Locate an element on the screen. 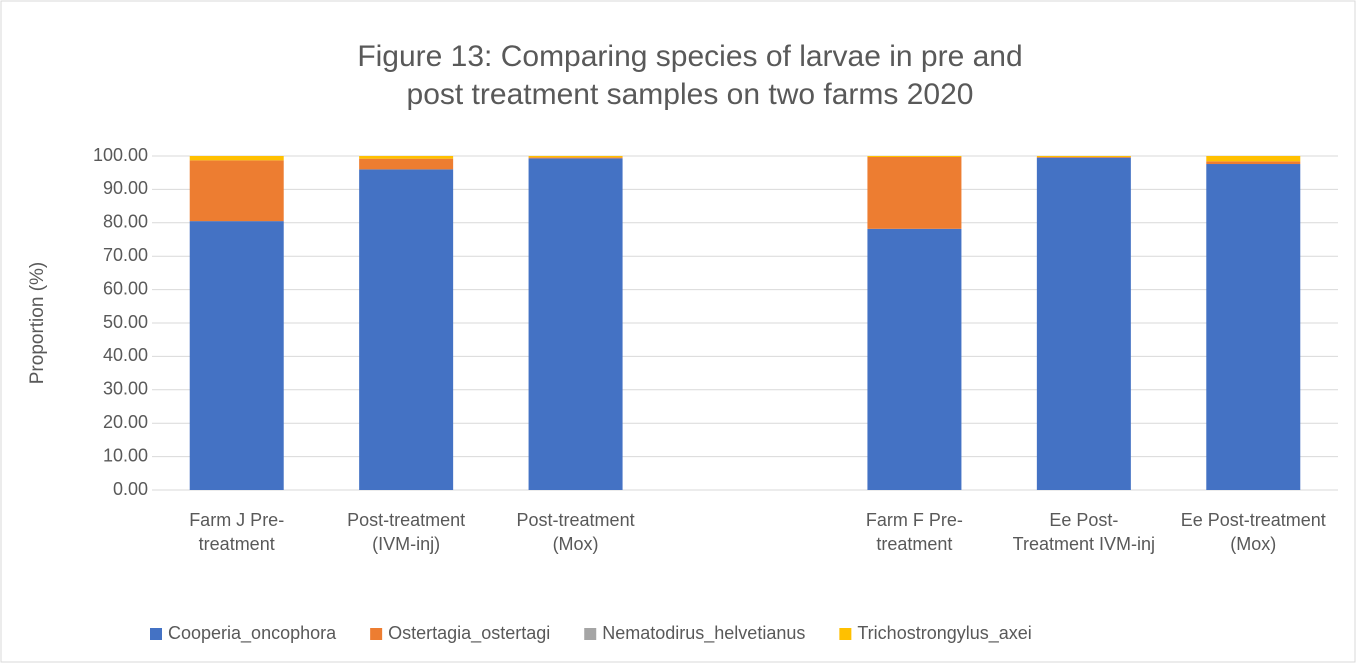 Image resolution: width=1357 pixels, height=664 pixels. x-tick-label: Ee Post-Treatment IVM-inj is located at coordinates (1084, 532).